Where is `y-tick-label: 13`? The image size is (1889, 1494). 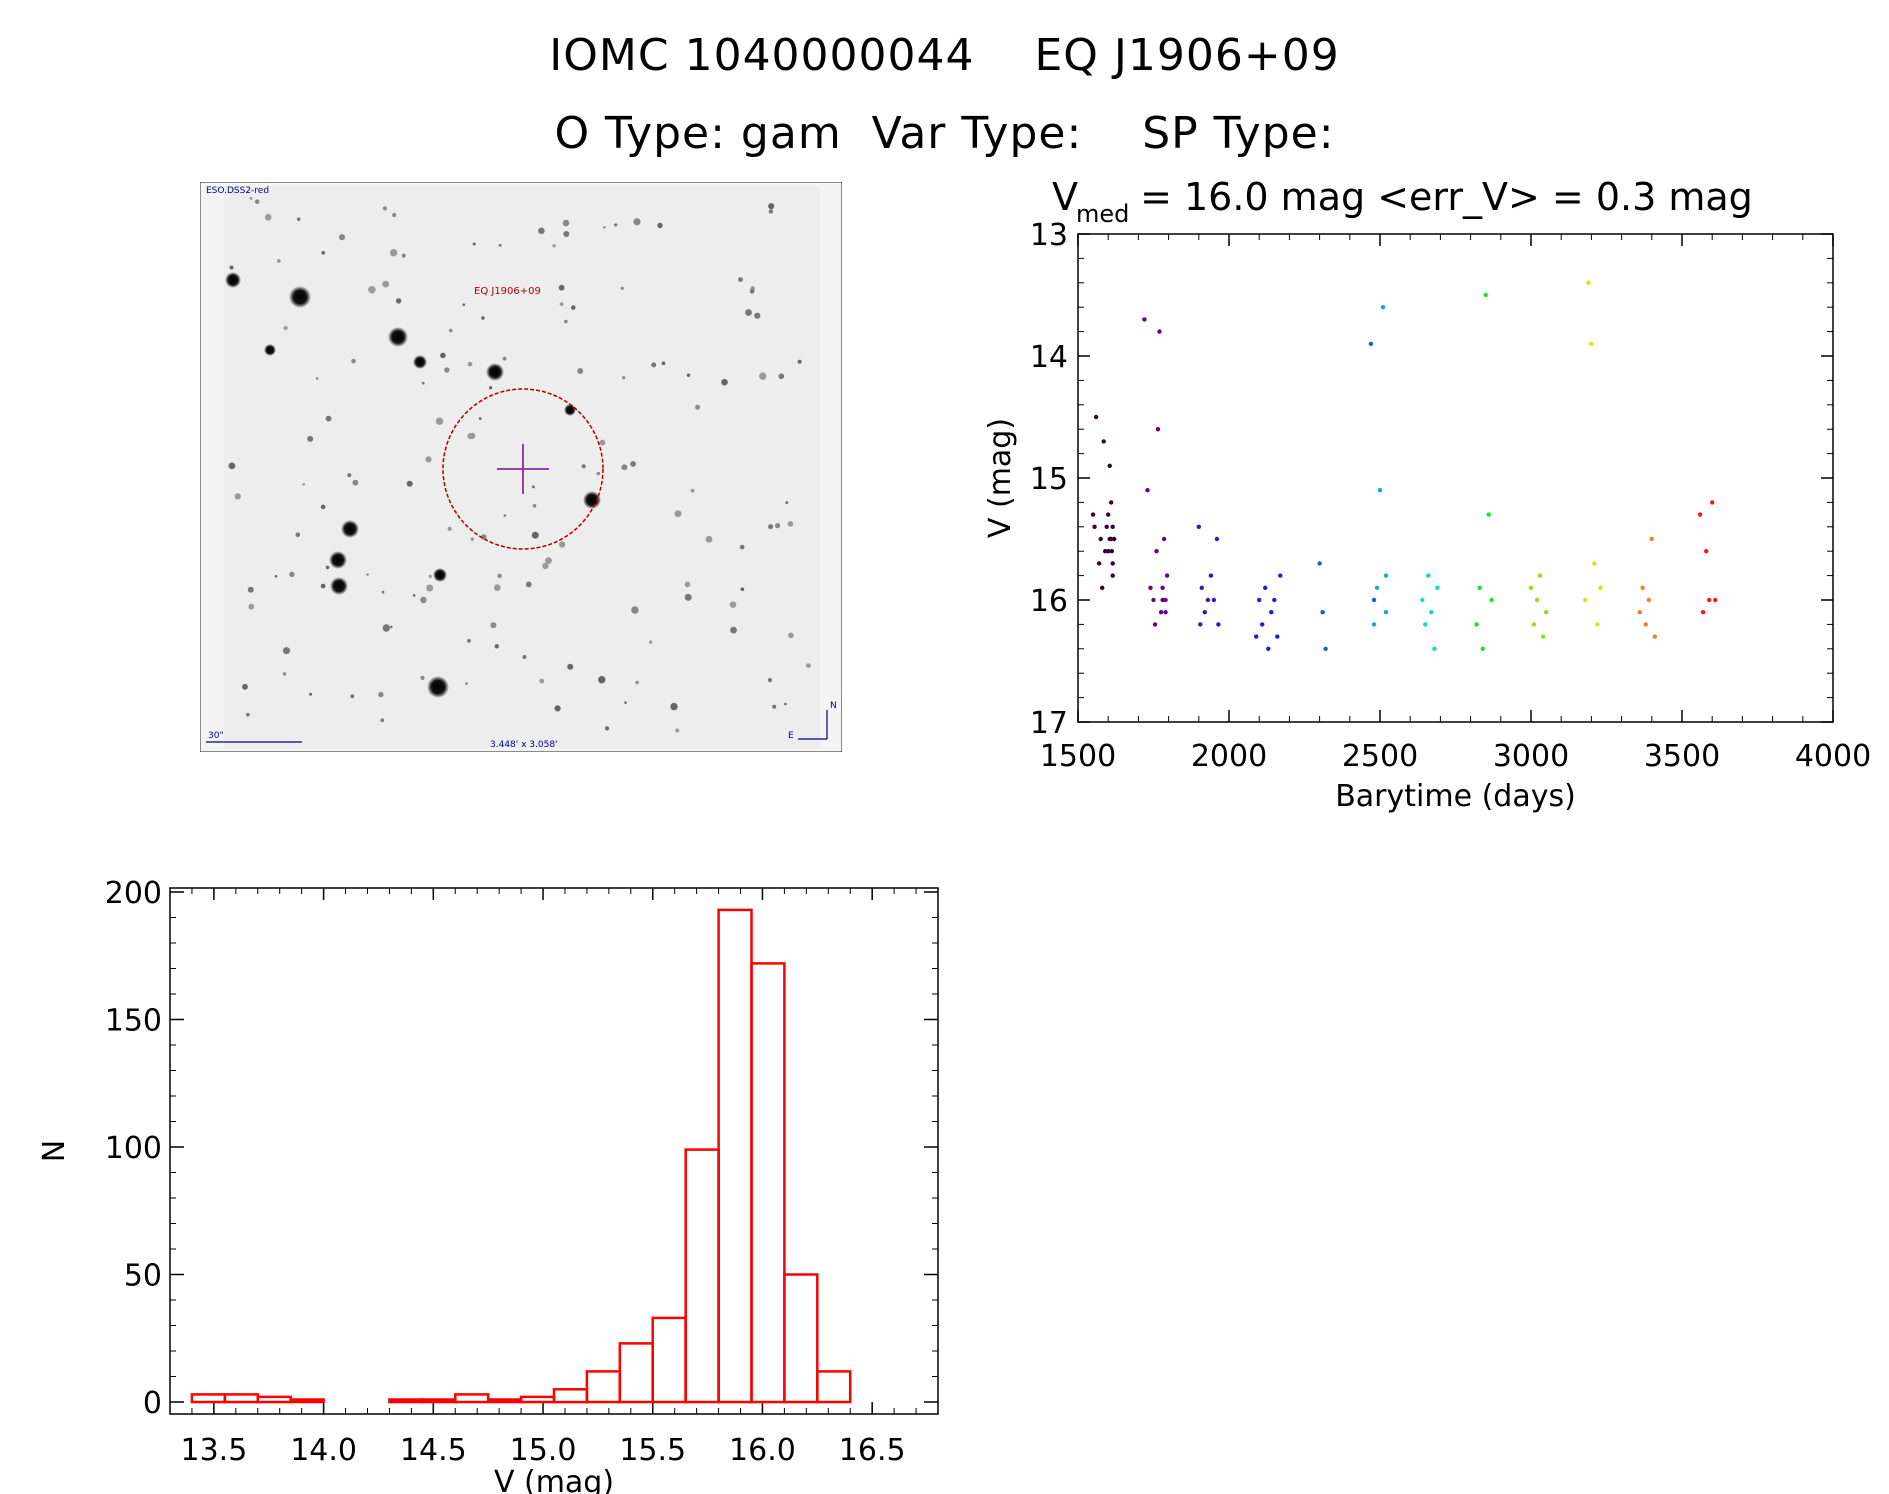
y-tick-label: 13 is located at coordinates (1049, 235).